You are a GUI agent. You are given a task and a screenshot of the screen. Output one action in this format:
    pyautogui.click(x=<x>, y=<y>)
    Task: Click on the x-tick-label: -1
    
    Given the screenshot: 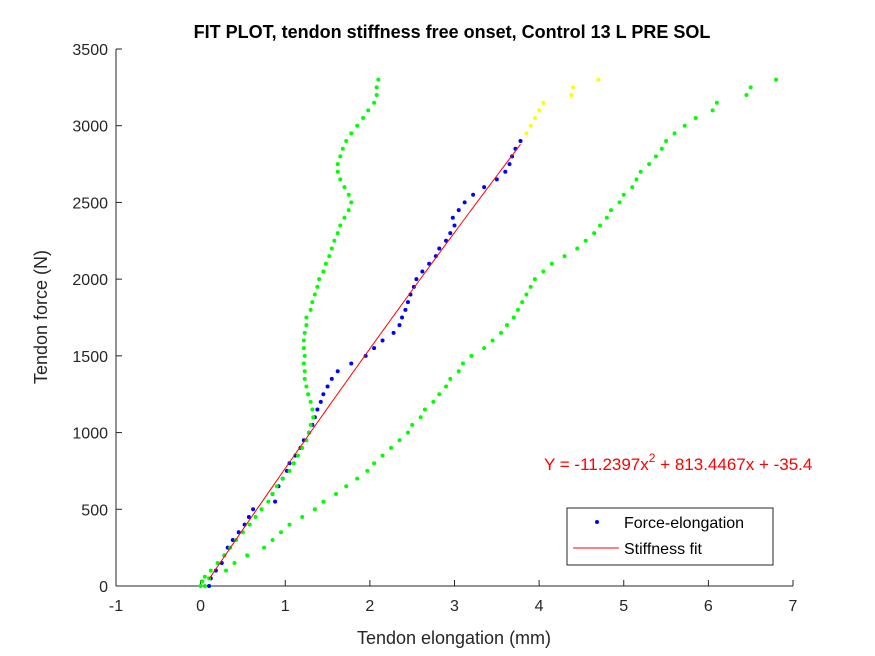 What is the action you would take?
    pyautogui.click(x=116, y=606)
    